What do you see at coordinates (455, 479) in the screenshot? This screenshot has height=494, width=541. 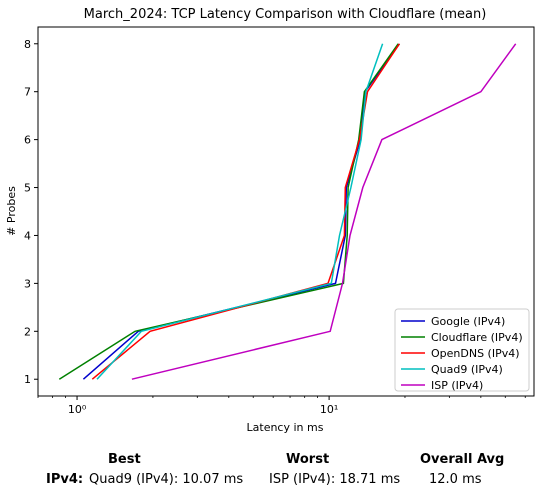 I see `overall-avg-value: 12.0 ms` at bounding box center [455, 479].